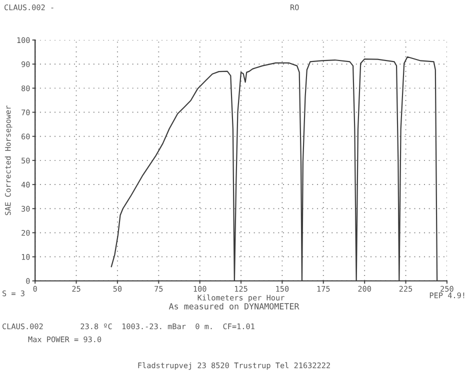  What do you see at coordinates (234, 306) in the screenshot?
I see `text: As measured on DYNAMOMETER` at bounding box center [234, 306].